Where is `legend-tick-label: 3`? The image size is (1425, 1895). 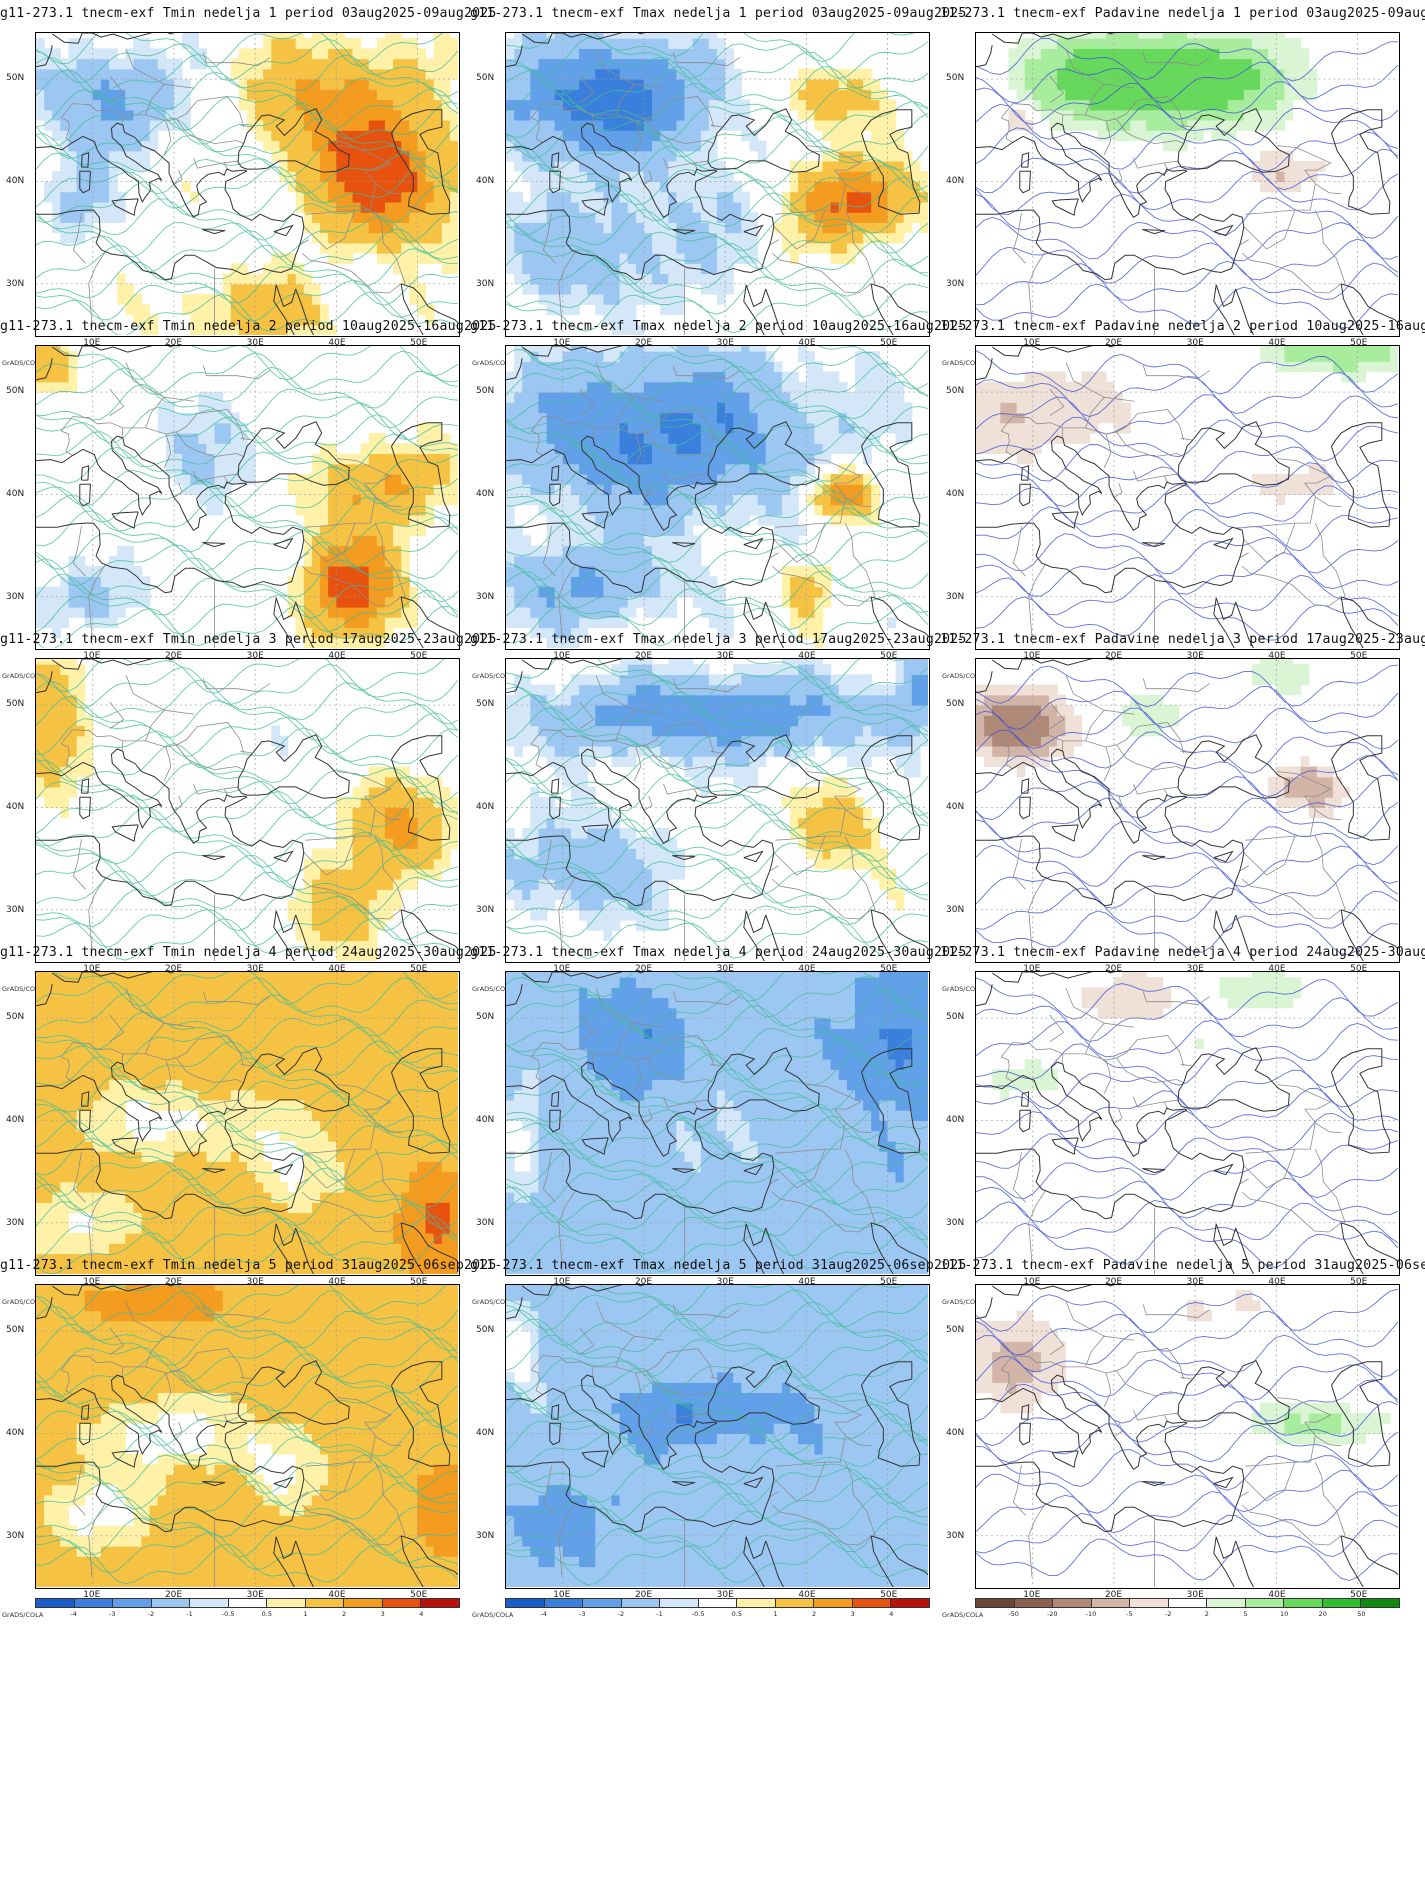 legend-tick-label: 3 is located at coordinates (382, 1614).